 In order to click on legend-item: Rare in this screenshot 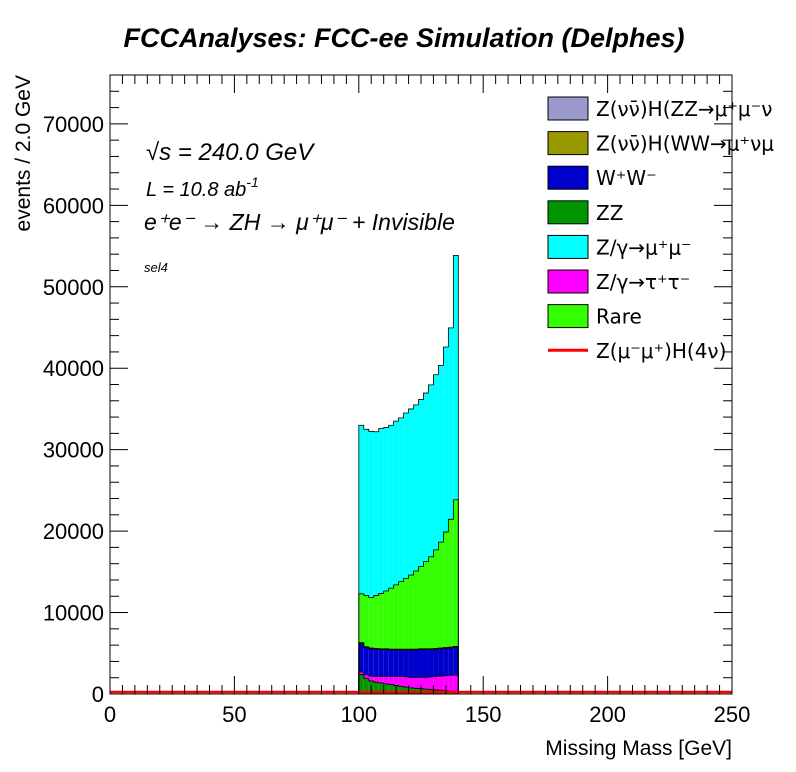, I will do `click(594, 316)`.